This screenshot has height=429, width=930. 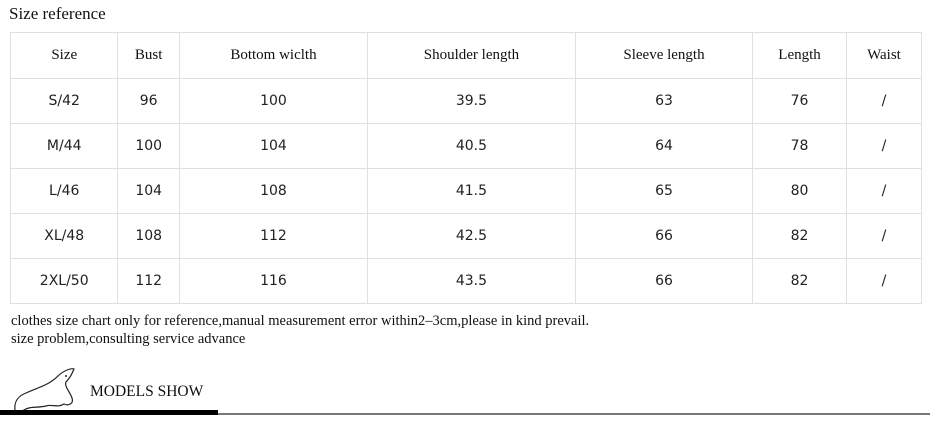 What do you see at coordinates (64, 236) in the screenshot?
I see `table-cell: XL/48` at bounding box center [64, 236].